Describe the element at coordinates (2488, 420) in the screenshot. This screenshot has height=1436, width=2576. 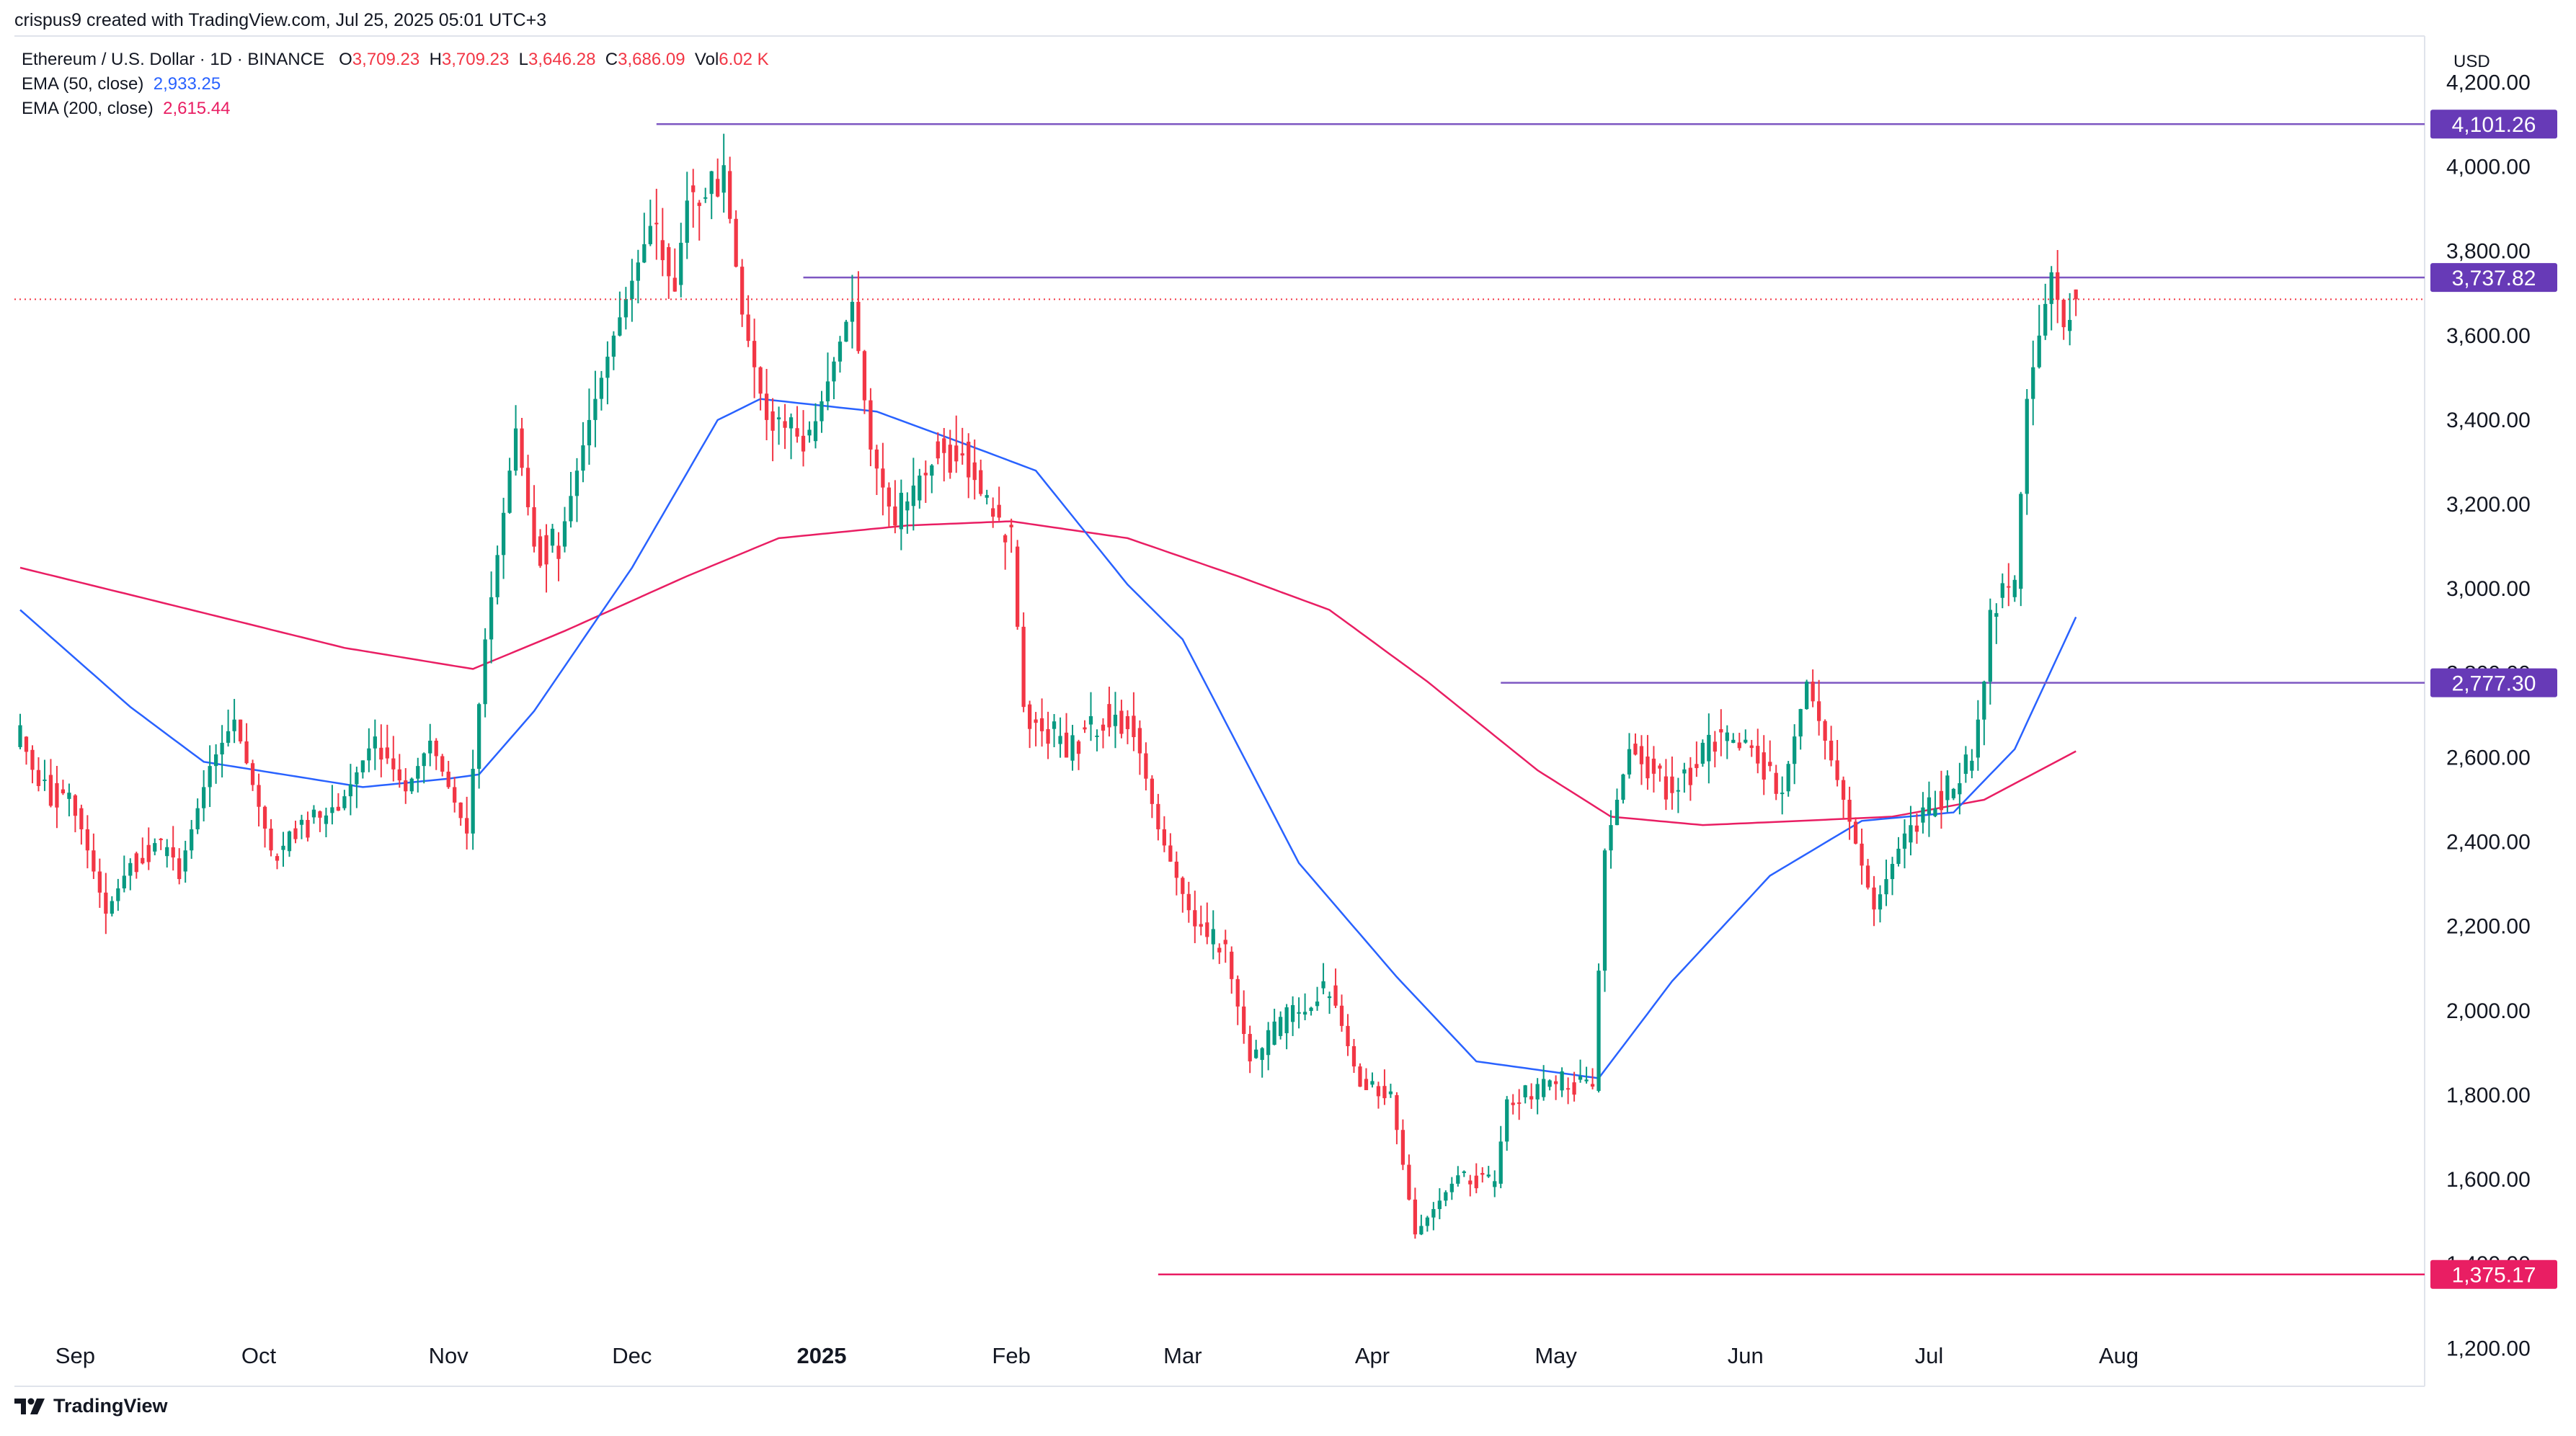
I see `y-tick-label: 3,400.00` at that location.